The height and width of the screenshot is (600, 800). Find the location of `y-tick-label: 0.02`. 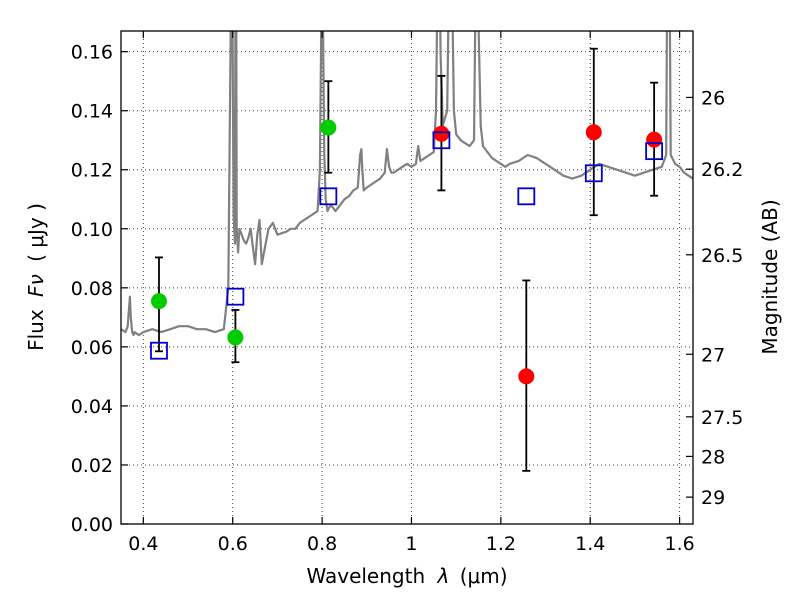

y-tick-label: 0.02 is located at coordinates (92, 466).